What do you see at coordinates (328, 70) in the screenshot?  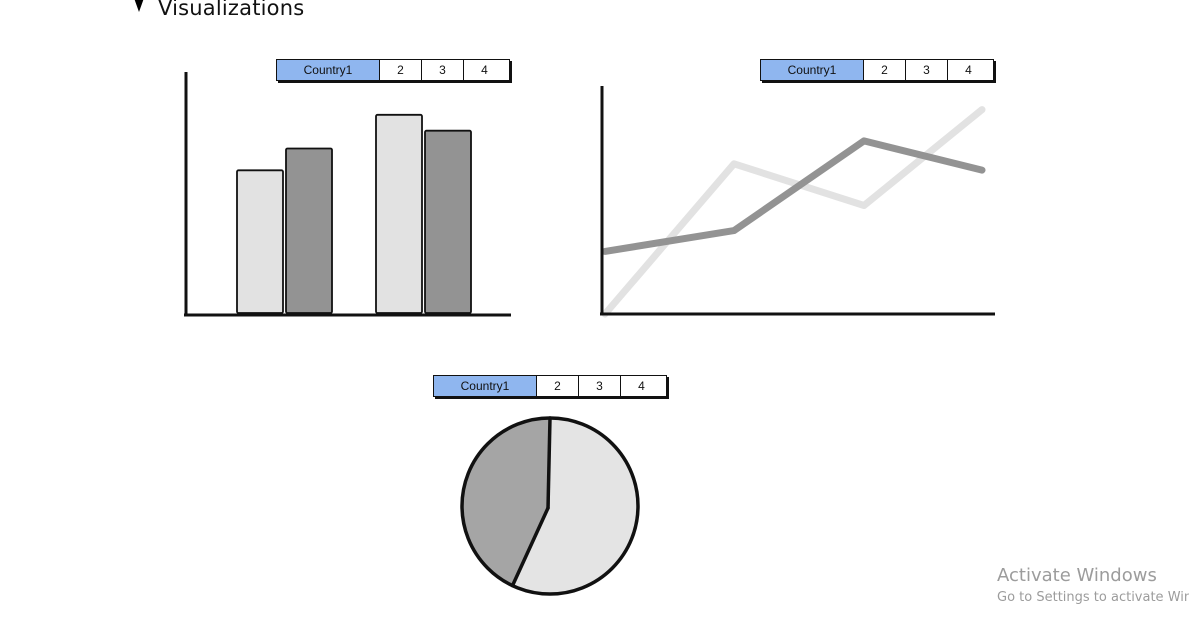 I see `bar-tab-country1: Country1` at bounding box center [328, 70].